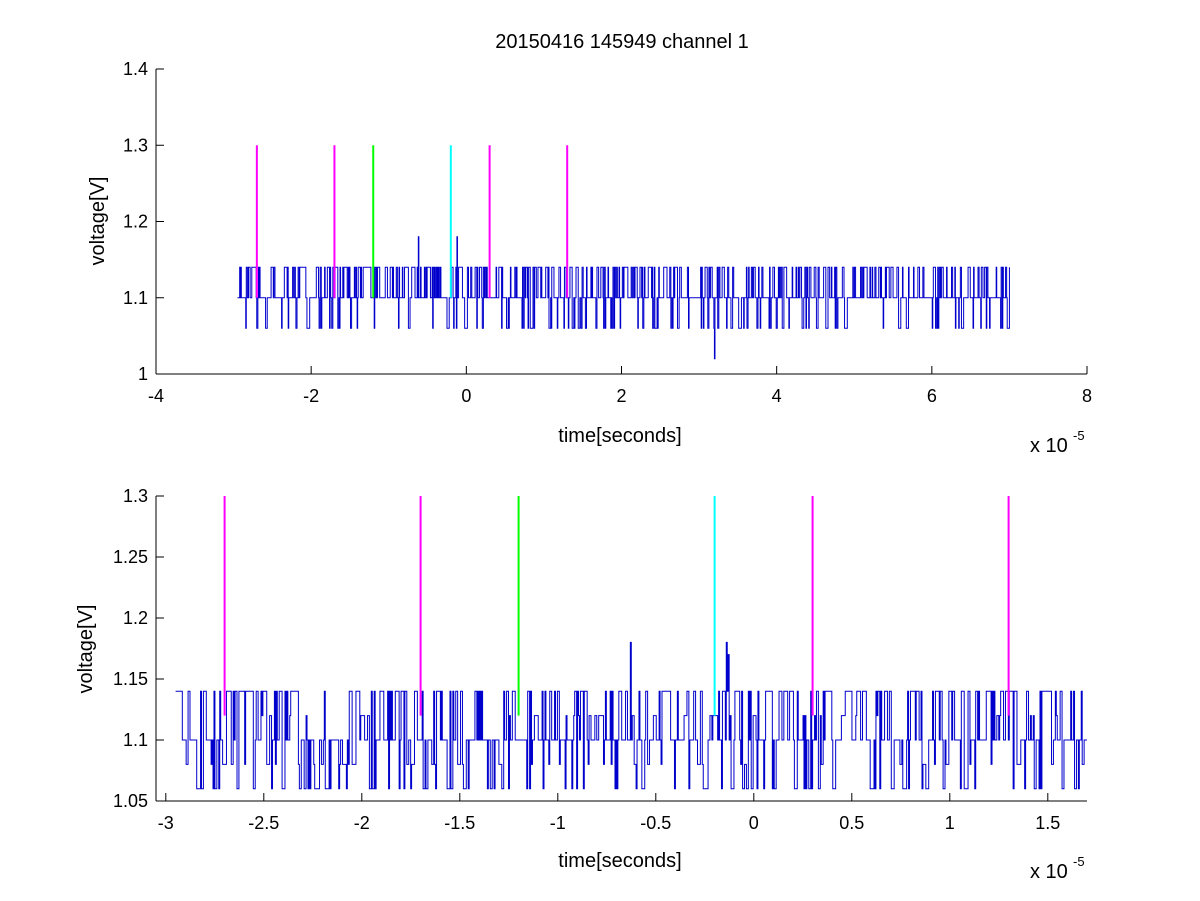  I want to click on top-x-tick-label: 4, so click(777, 396).